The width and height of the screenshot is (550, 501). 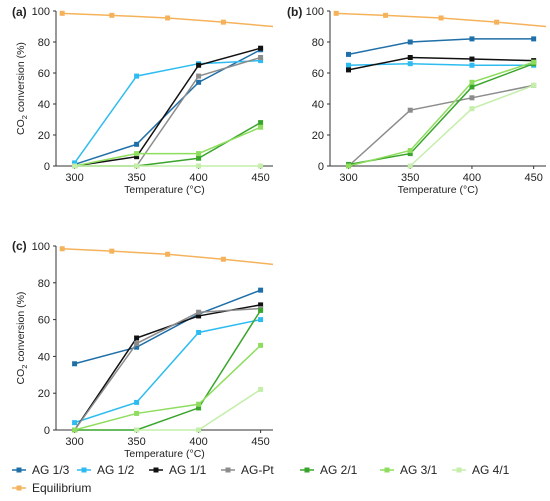 What do you see at coordinates (47, 167) in the screenshot?
I see `y-tick-label: 0` at bounding box center [47, 167].